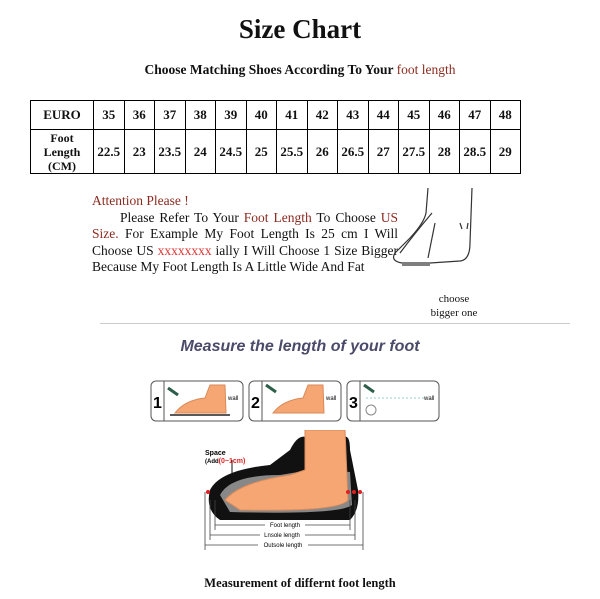  What do you see at coordinates (62, 137) in the screenshot?
I see `header-line: Foot` at bounding box center [62, 137].